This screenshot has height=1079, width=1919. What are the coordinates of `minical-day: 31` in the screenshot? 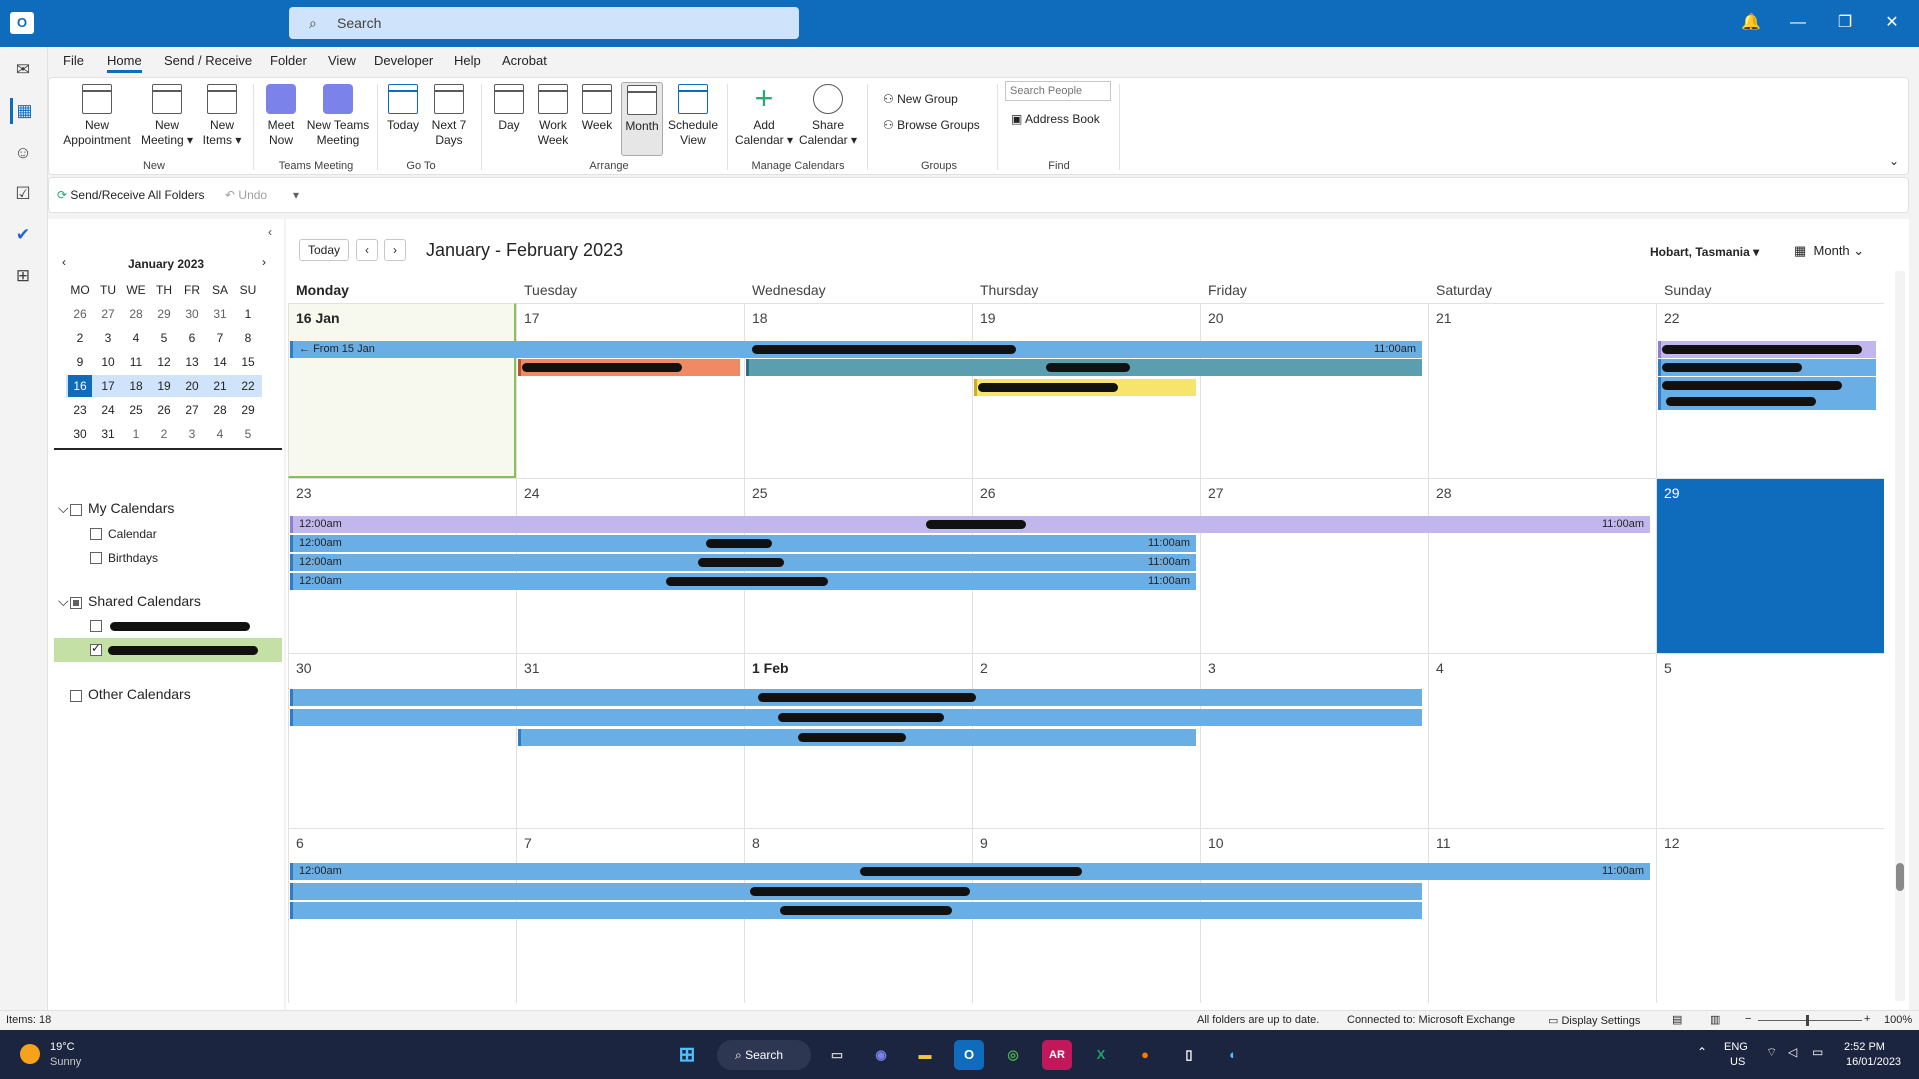 It's located at (220, 314).